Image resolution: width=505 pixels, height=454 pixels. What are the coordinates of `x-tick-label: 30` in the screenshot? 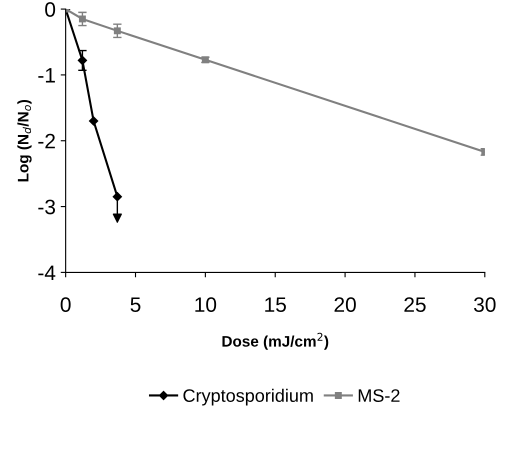 It's located at (485, 304).